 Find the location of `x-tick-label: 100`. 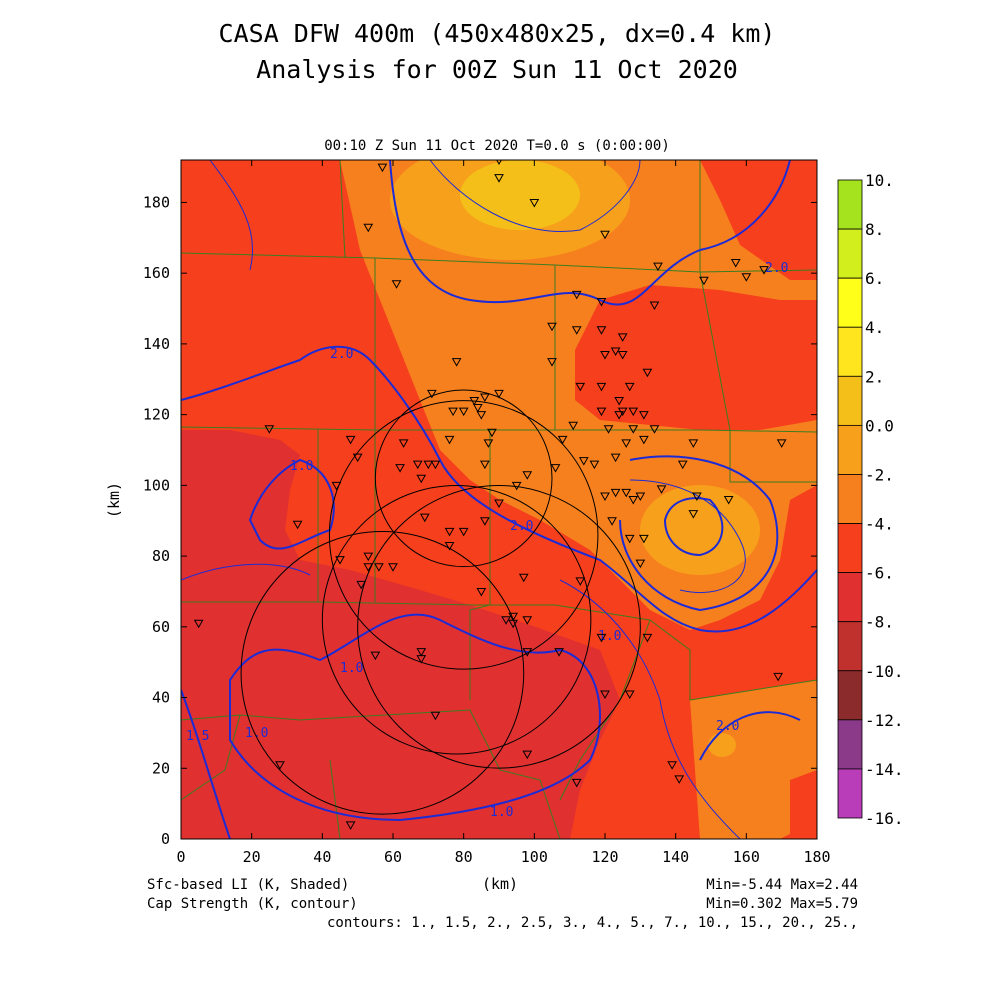

x-tick-label: 100 is located at coordinates (534, 857).